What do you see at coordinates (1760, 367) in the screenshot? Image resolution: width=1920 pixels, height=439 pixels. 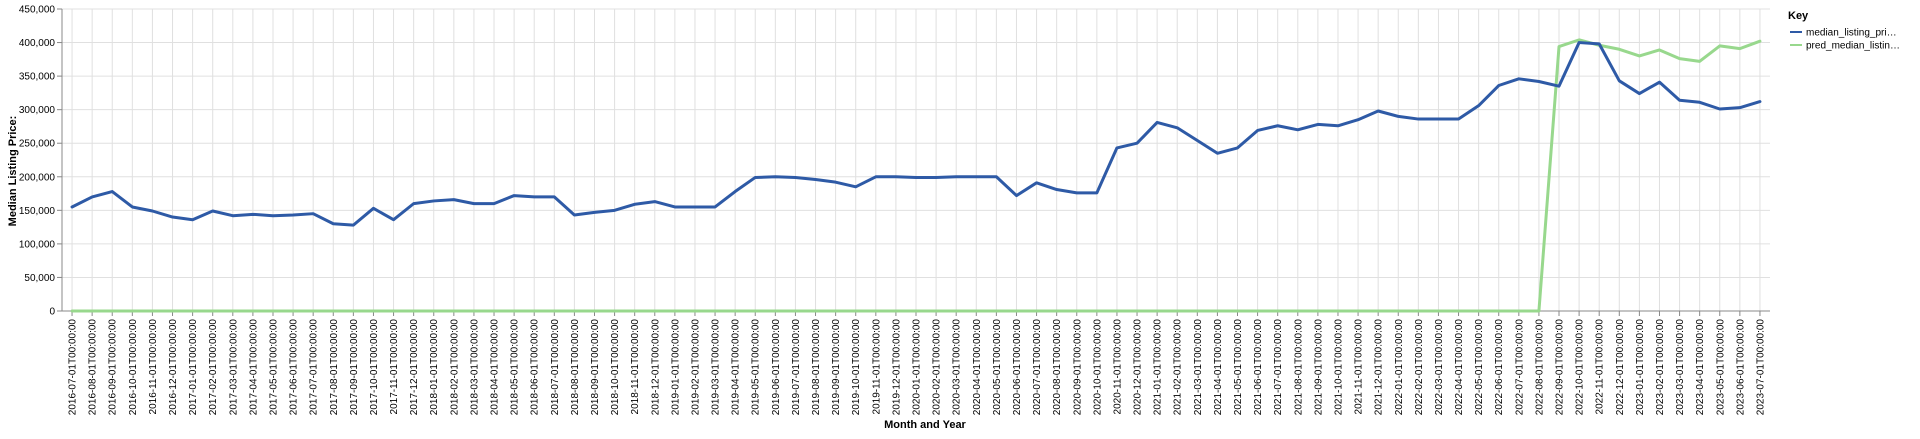 I see `x-tick-label: 2023-07-01T00:00:00` at bounding box center [1760, 367].